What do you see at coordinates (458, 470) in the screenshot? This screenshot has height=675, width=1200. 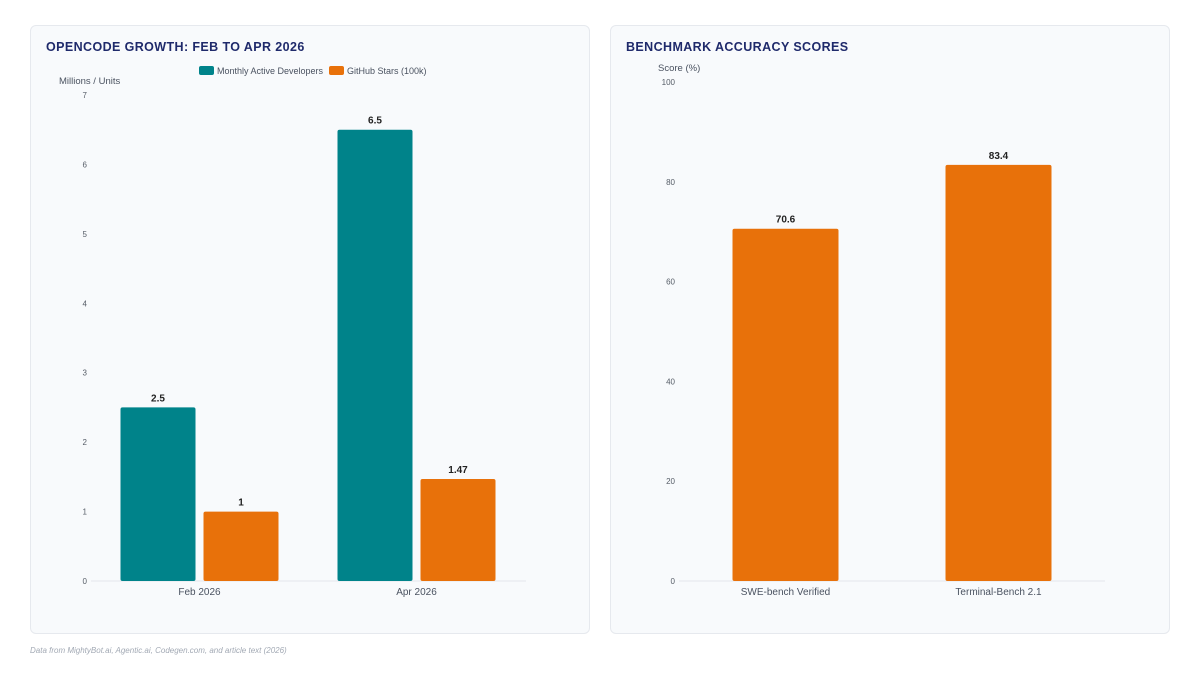 I see `bar-value-label: 1.47` at bounding box center [458, 470].